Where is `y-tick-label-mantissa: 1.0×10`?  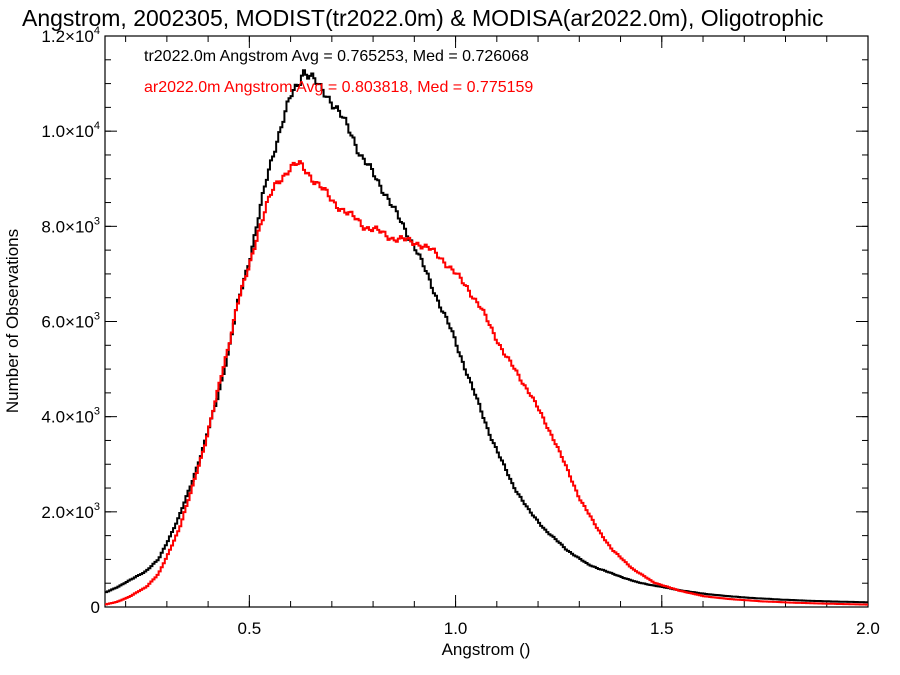
y-tick-label-mantissa: 1.0×10 is located at coordinates (67, 131).